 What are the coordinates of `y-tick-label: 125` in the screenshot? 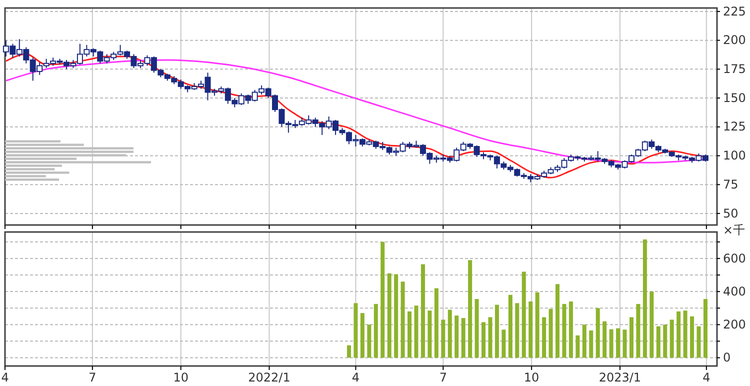 It's located at (734, 127).